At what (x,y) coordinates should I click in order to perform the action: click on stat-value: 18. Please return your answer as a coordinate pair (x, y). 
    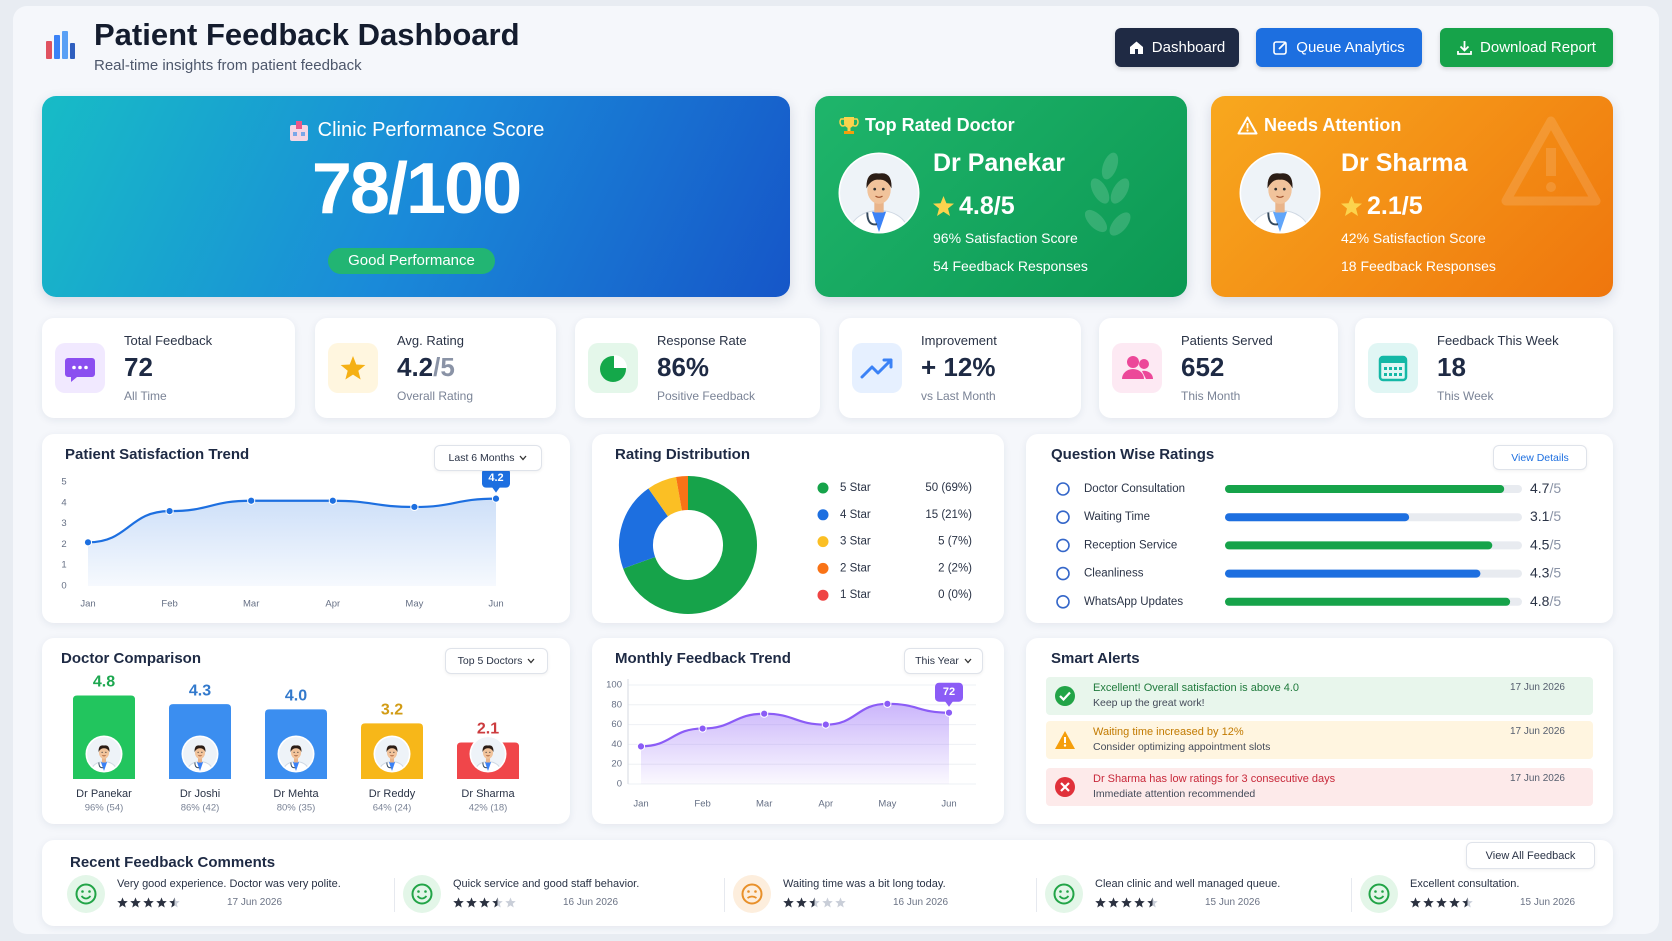
    Looking at the image, I should click on (1451, 367).